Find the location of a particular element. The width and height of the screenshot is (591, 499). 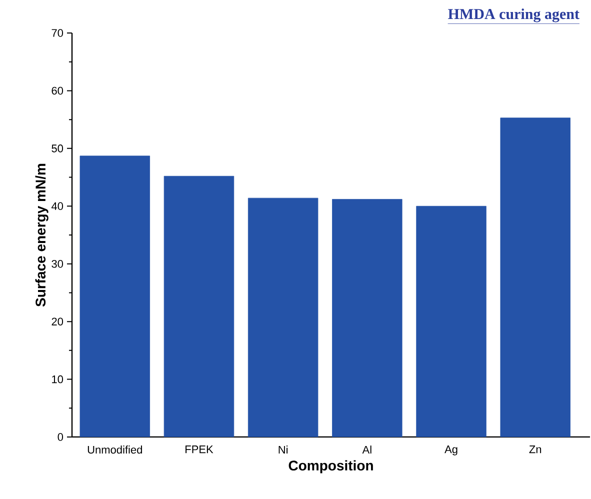

x-tick-label: Ni is located at coordinates (283, 450).